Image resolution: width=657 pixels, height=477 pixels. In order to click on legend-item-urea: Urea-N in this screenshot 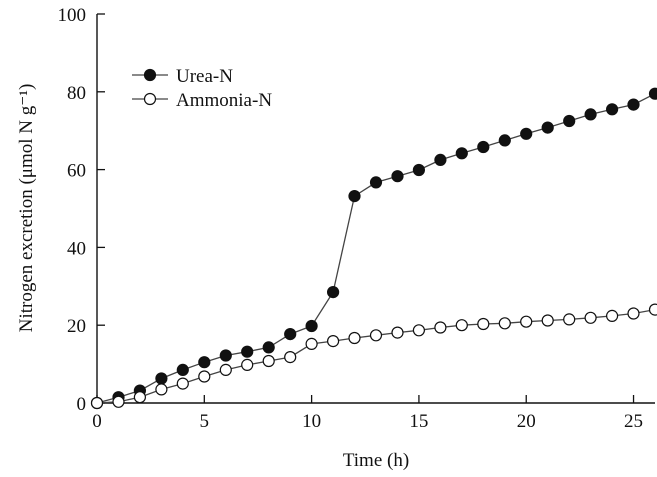, I will do `click(182, 76)`.